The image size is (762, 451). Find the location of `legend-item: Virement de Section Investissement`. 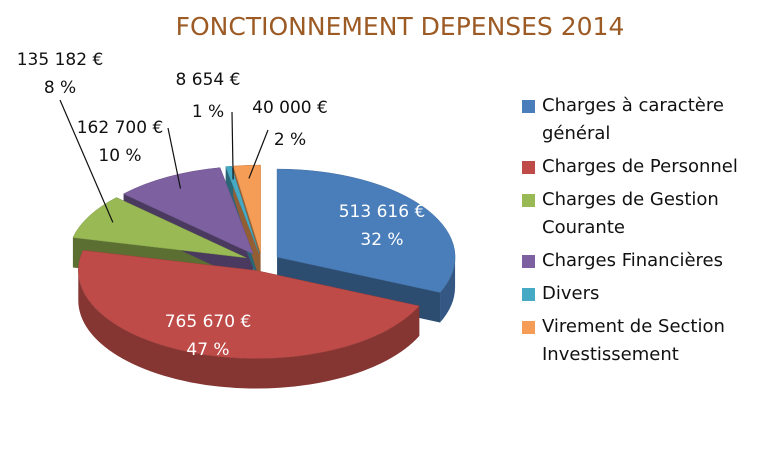

legend-item: Virement de Section Investissement is located at coordinates (637, 341).